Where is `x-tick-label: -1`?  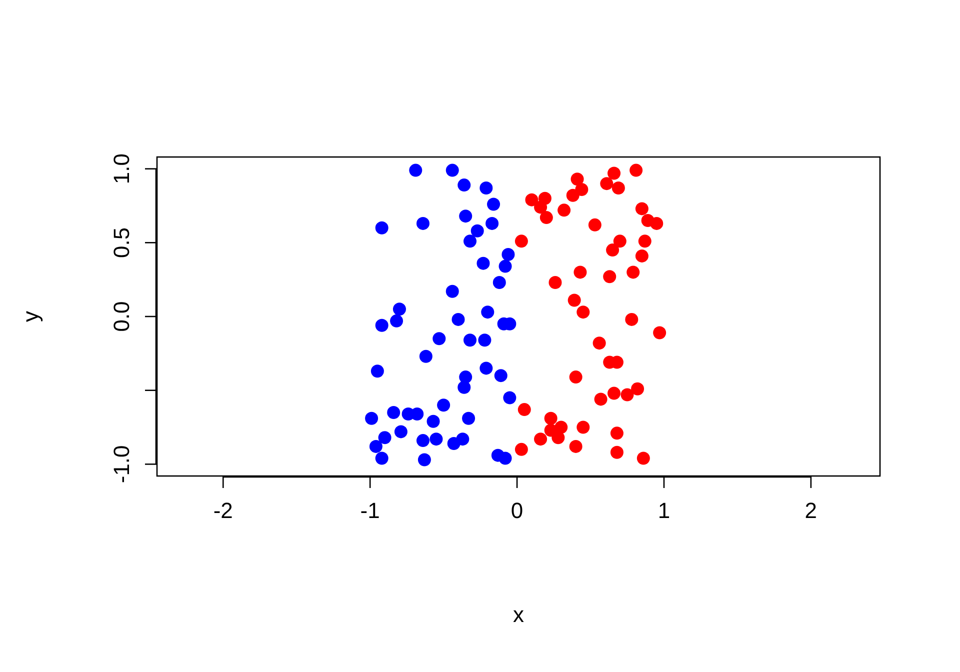 x-tick-label: -1 is located at coordinates (370, 510).